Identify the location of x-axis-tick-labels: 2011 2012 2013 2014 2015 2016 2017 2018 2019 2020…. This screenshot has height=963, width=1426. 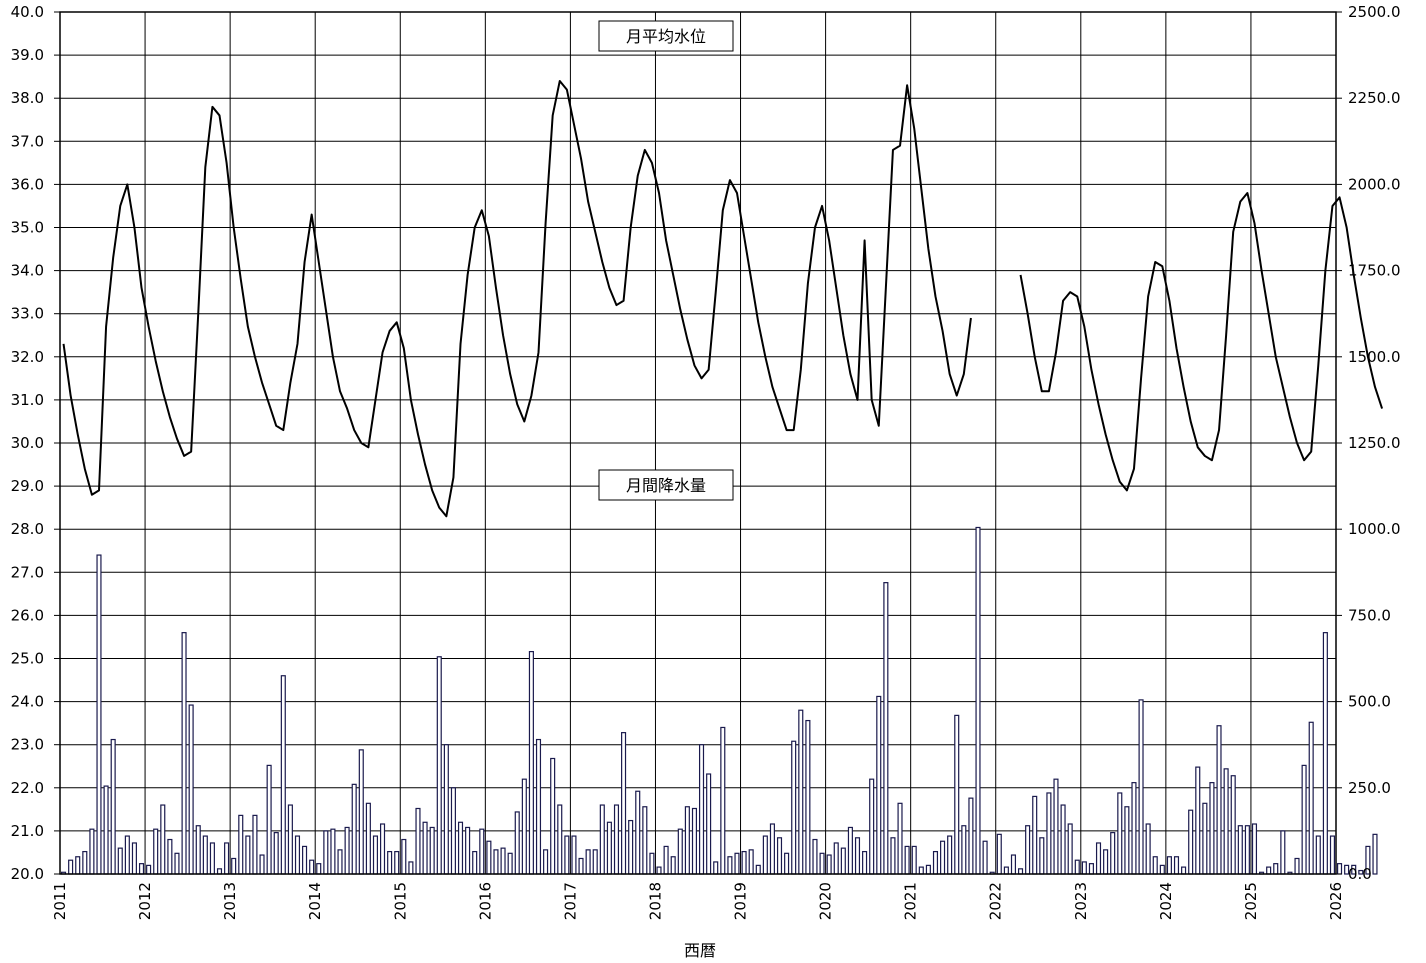
(698, 901).